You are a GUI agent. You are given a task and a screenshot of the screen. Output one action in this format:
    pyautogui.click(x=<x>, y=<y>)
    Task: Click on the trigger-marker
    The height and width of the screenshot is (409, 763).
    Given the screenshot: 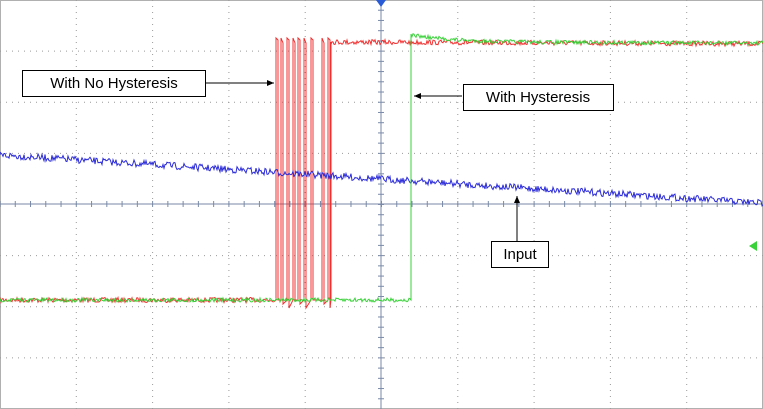 What is the action you would take?
    pyautogui.click(x=381, y=3)
    